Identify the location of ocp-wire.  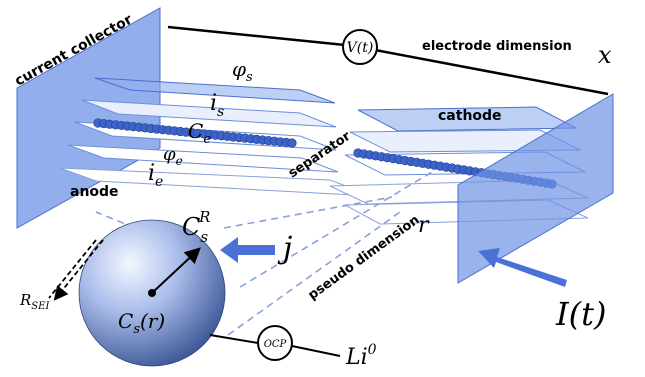
(275, 345).